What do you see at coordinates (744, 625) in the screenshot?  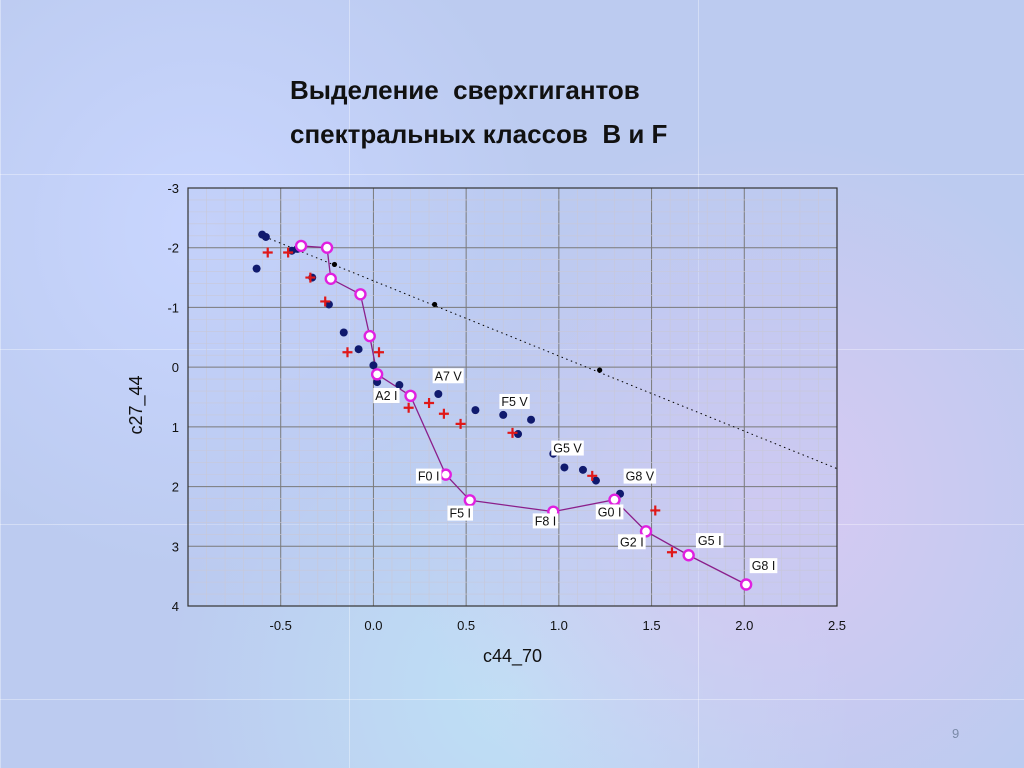 I see `x-tick-label: 2.0` at bounding box center [744, 625].